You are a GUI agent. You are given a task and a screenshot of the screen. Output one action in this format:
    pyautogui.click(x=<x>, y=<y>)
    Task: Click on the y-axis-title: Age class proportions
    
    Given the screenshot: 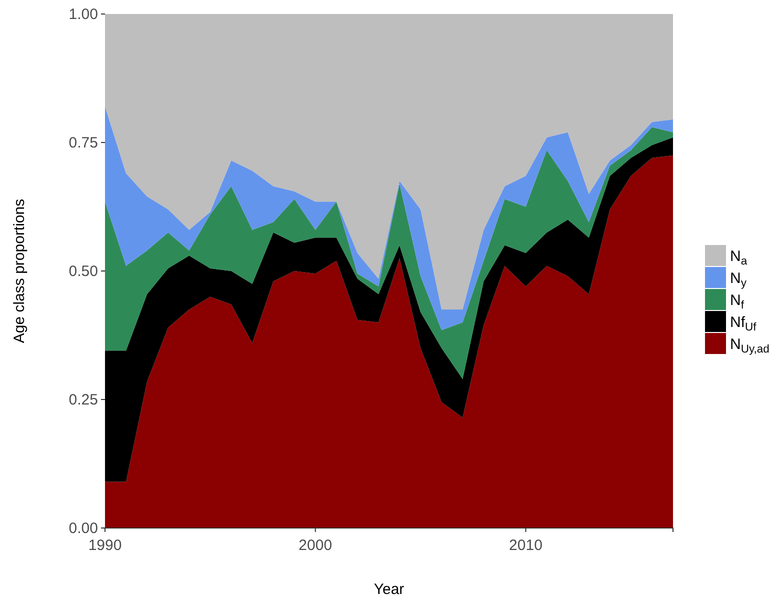 What is the action you would take?
    pyautogui.click(x=19, y=271)
    